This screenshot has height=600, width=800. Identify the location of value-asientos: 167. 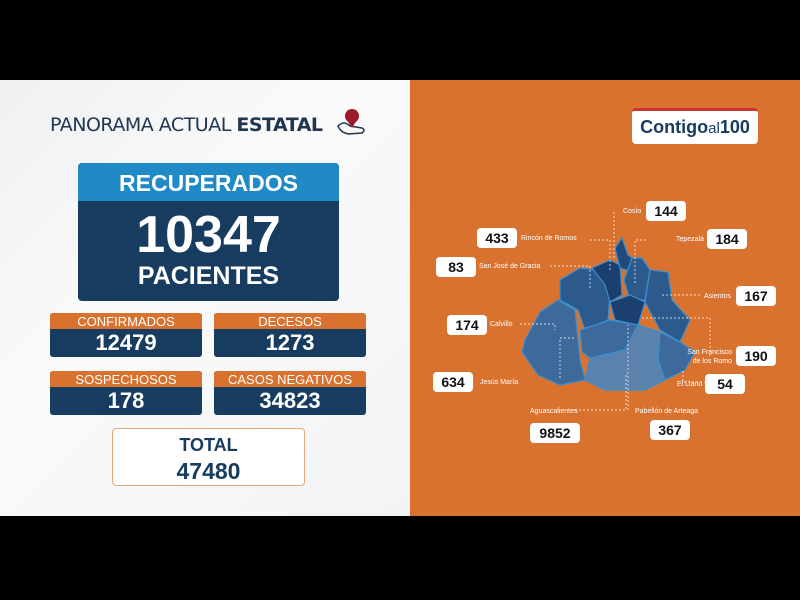
(756, 296).